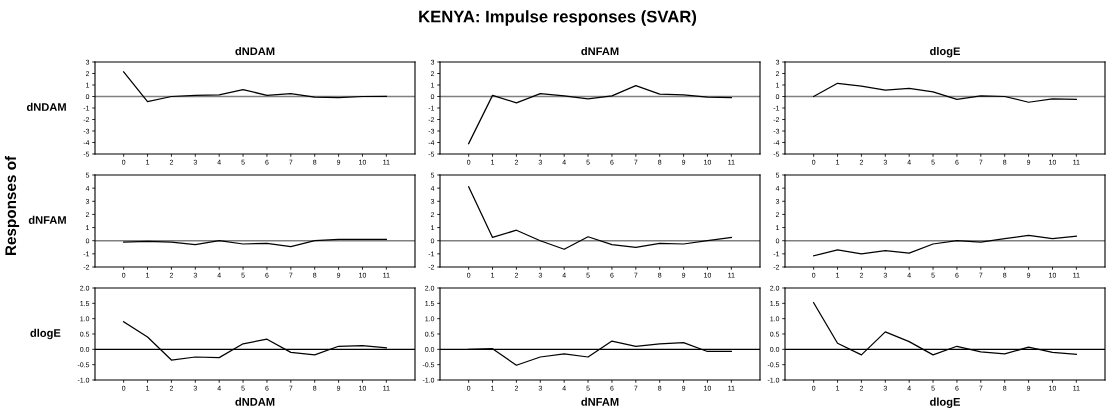  Describe the element at coordinates (600, 401) in the screenshot. I see `x-axis-title: dNFAM` at that location.